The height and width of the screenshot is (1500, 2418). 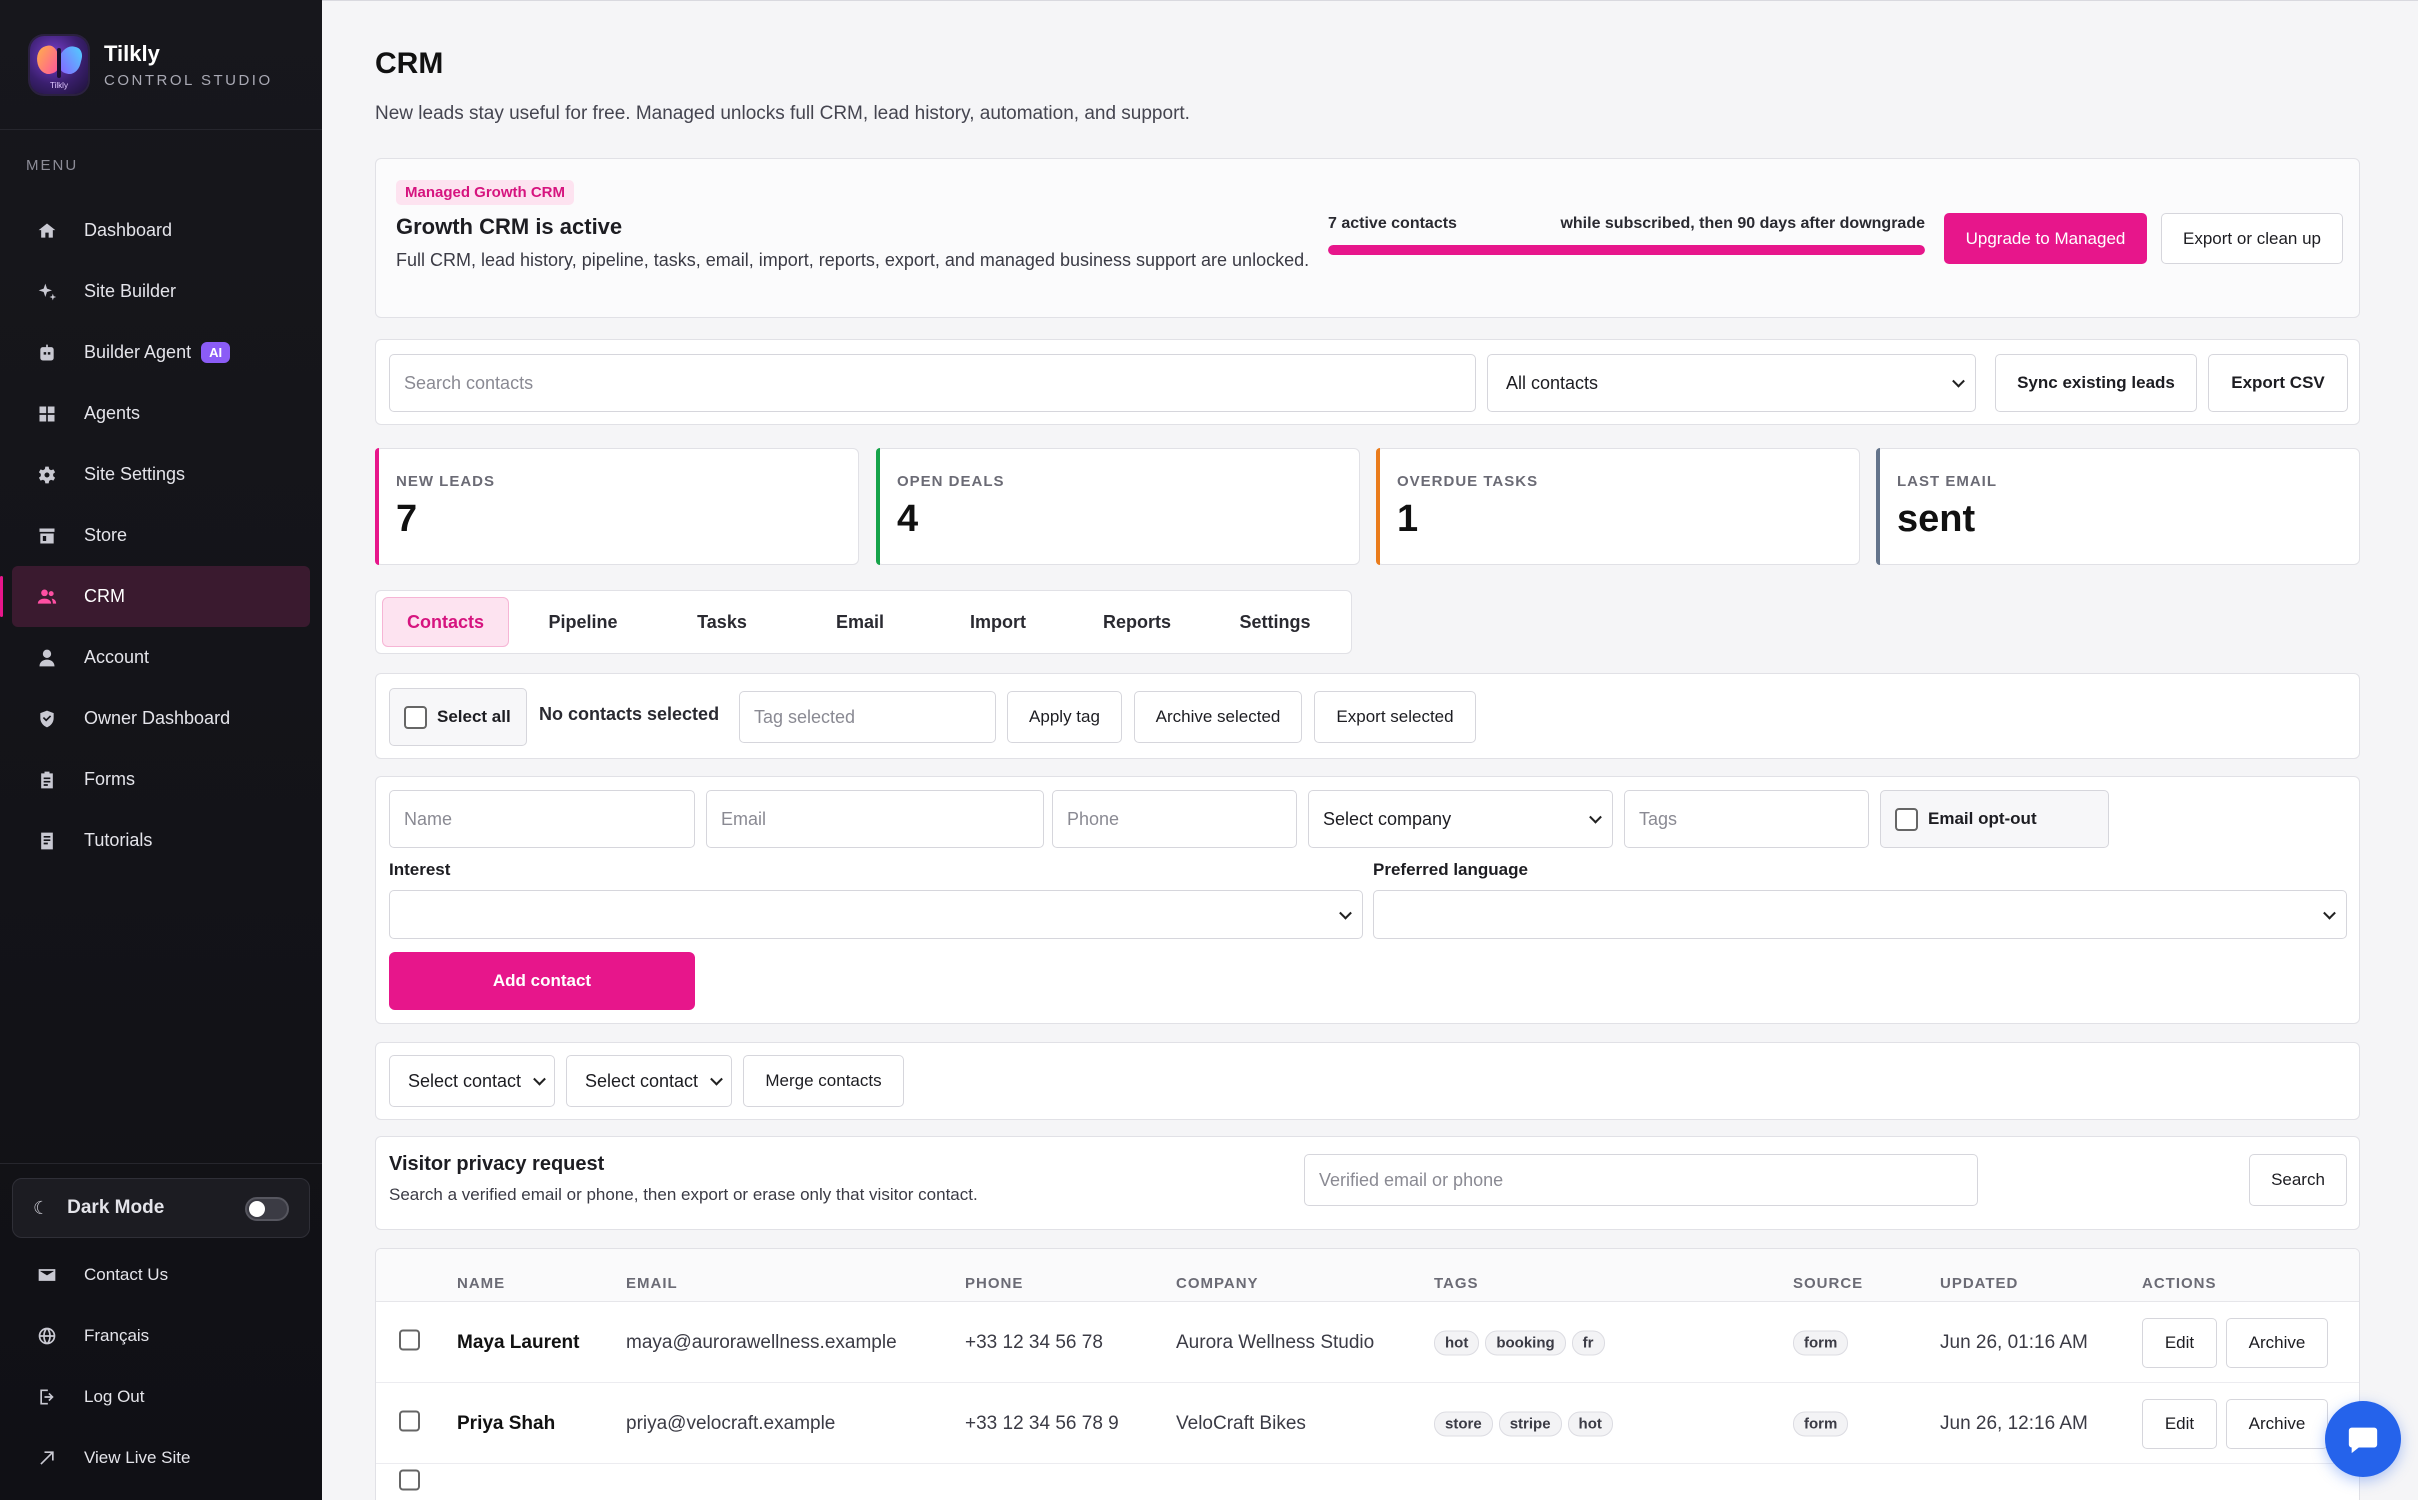 What do you see at coordinates (932, 383) in the screenshot?
I see `search-input: Search contacts` at bounding box center [932, 383].